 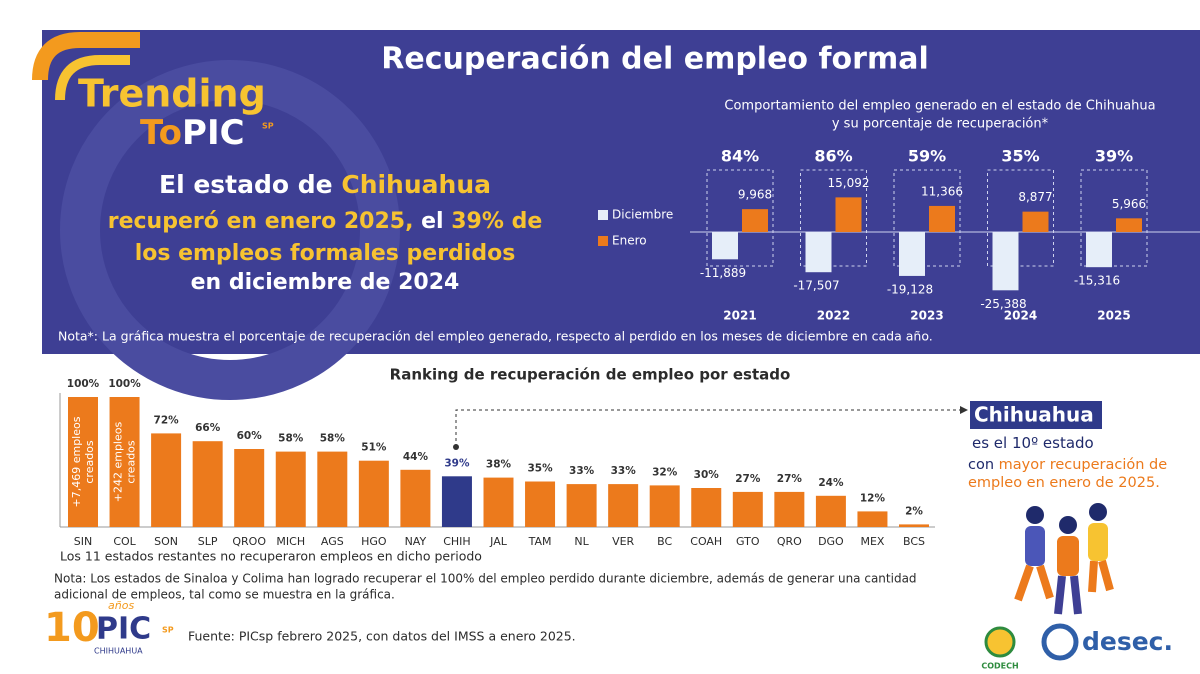 I want to click on x-tick-label: BC, so click(x=664, y=541).